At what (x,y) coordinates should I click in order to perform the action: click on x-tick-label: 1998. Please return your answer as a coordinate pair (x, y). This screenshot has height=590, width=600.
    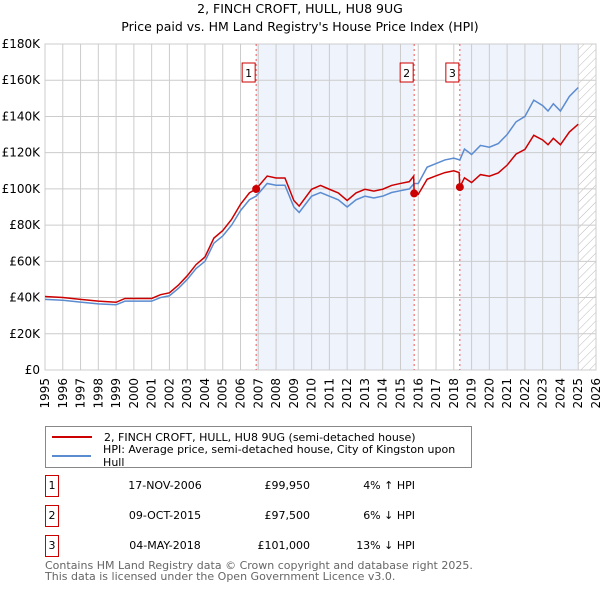
    Looking at the image, I should click on (98, 393).